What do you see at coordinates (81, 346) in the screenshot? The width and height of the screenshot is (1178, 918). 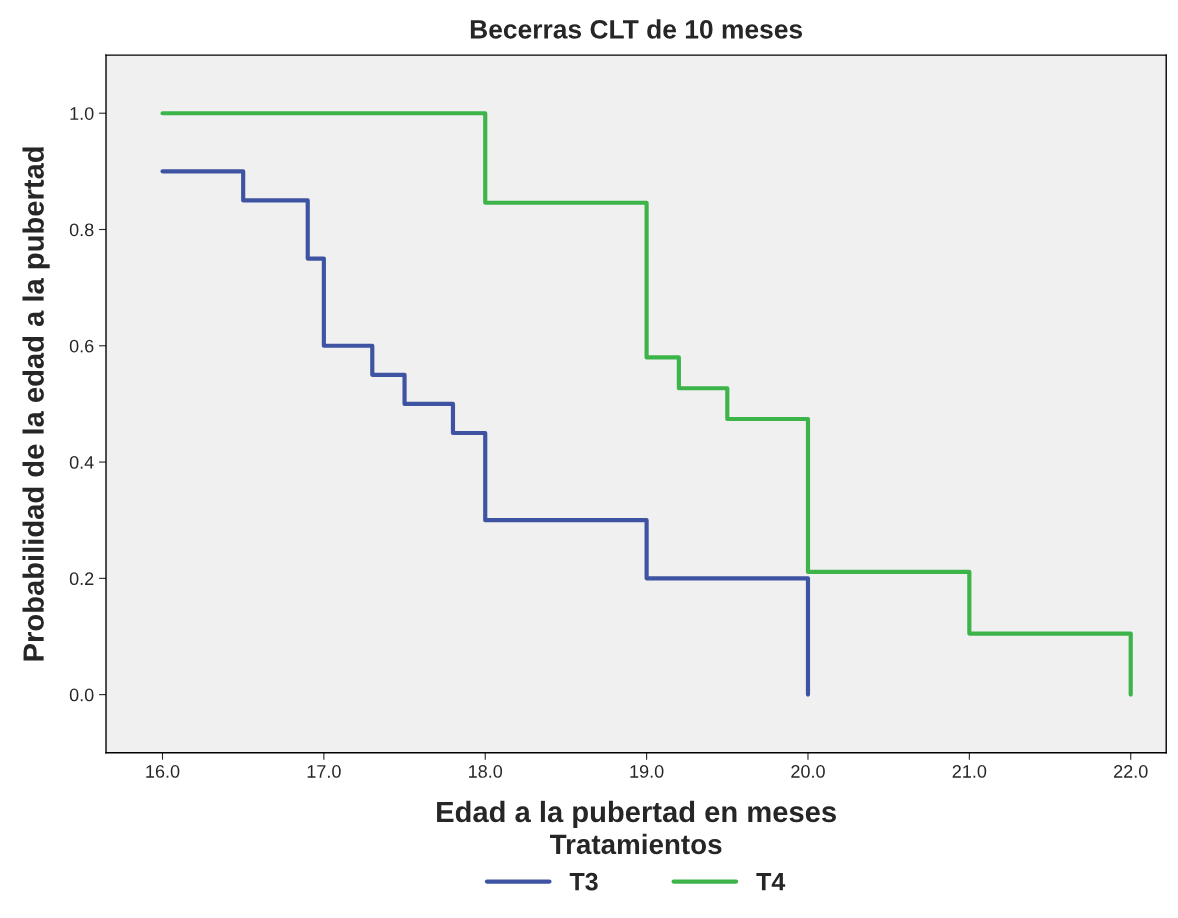 I see `y-tick-label: 0.6` at bounding box center [81, 346].